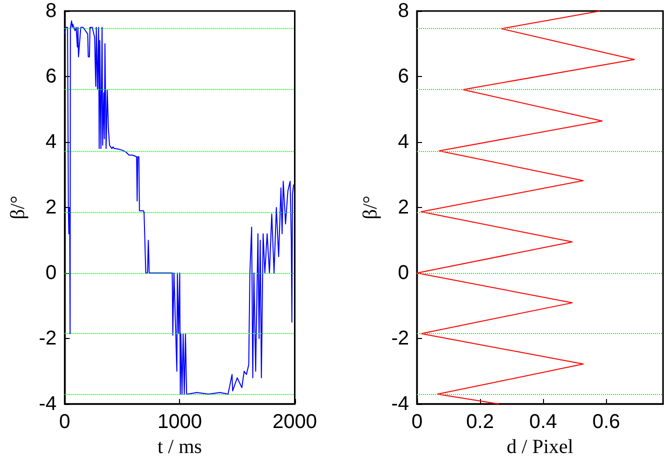  Describe the element at coordinates (480, 422) in the screenshot. I see `x-tick-label: 0.2` at that location.